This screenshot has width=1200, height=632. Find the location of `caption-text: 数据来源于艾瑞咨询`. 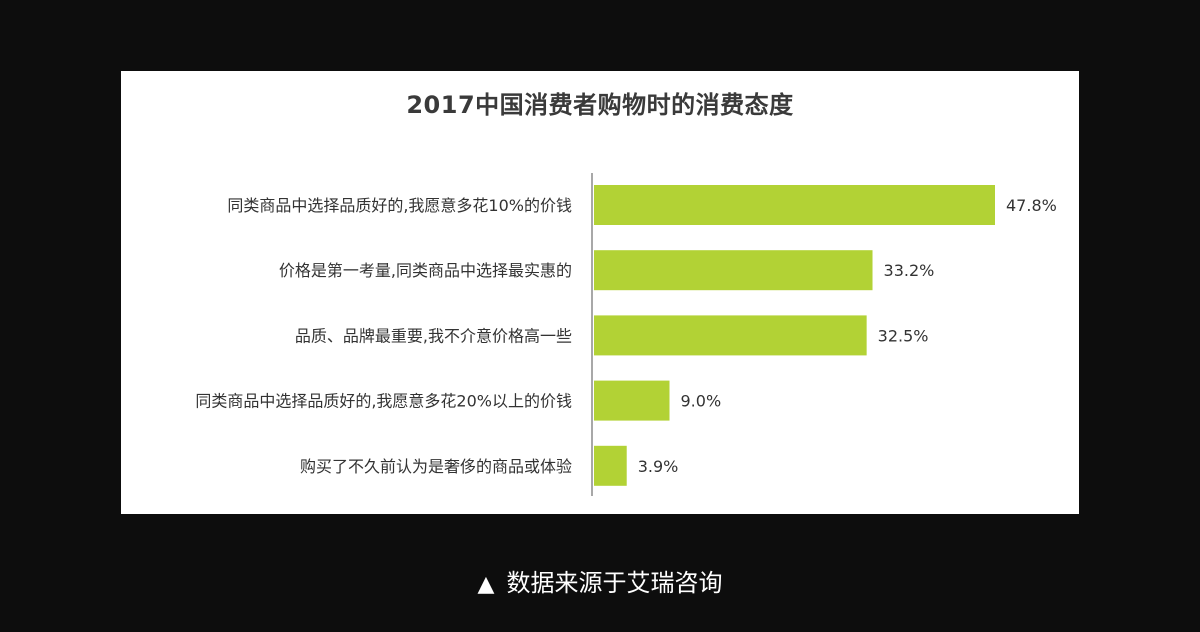

caption-text: 数据来源于艾瑞咨询 is located at coordinates (614, 583).